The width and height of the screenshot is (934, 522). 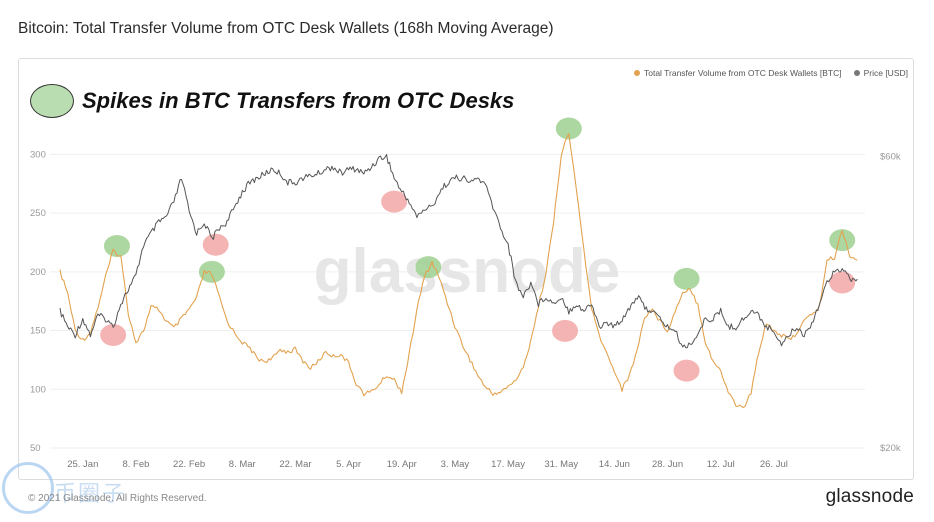 I want to click on x-tick-13: 26. Jul, so click(x=774, y=464).